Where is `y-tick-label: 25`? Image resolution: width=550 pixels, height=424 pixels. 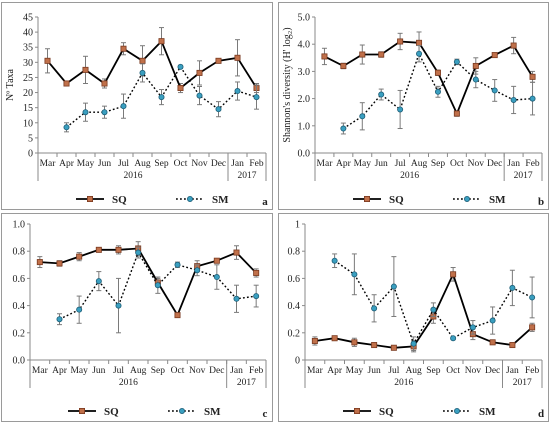 y-tick-label: 25 is located at coordinates (28, 78).